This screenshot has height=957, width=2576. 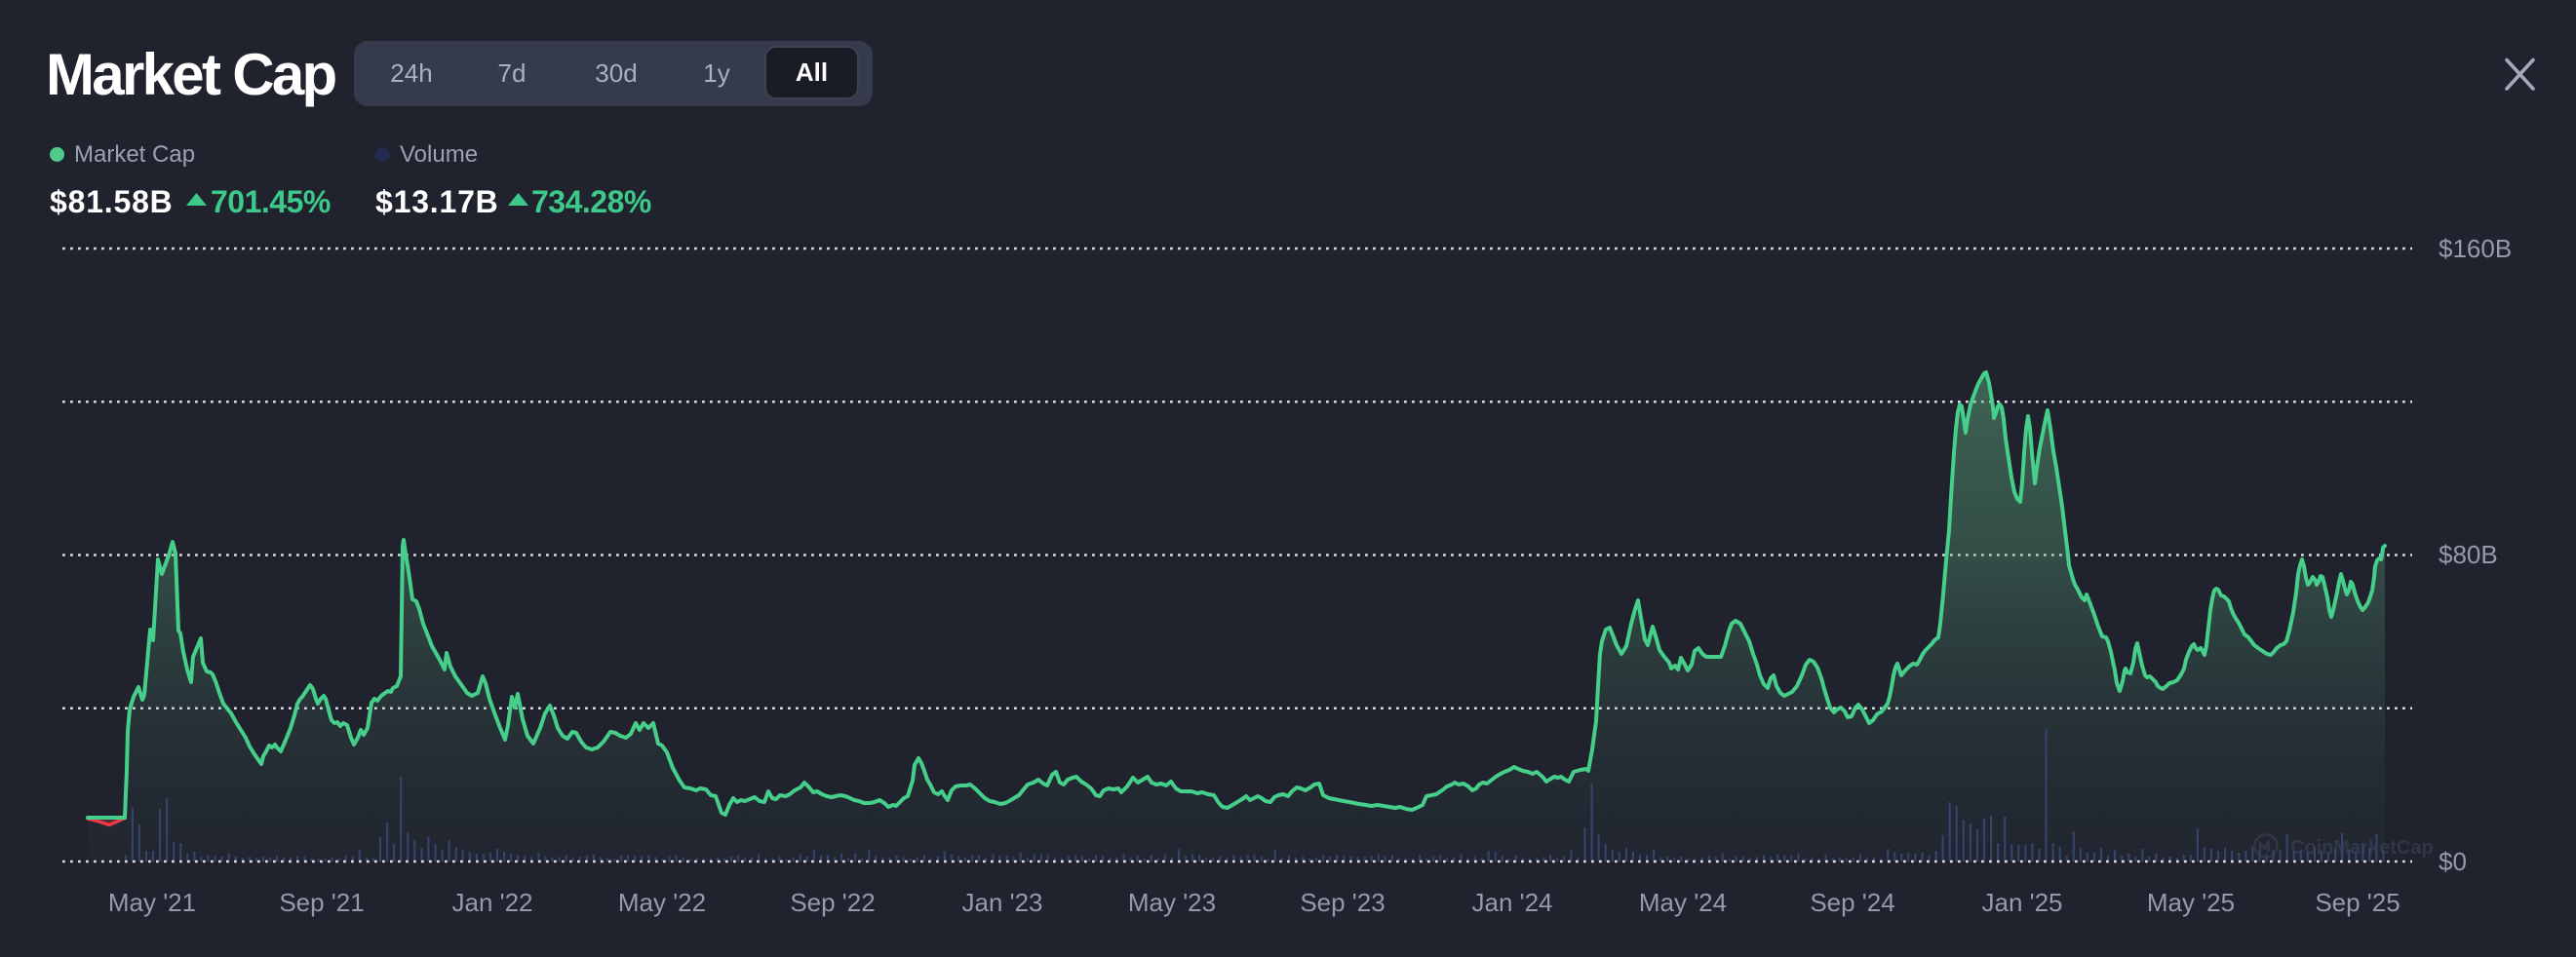 What do you see at coordinates (1172, 903) in the screenshot?
I see `svg-text: May '23` at bounding box center [1172, 903].